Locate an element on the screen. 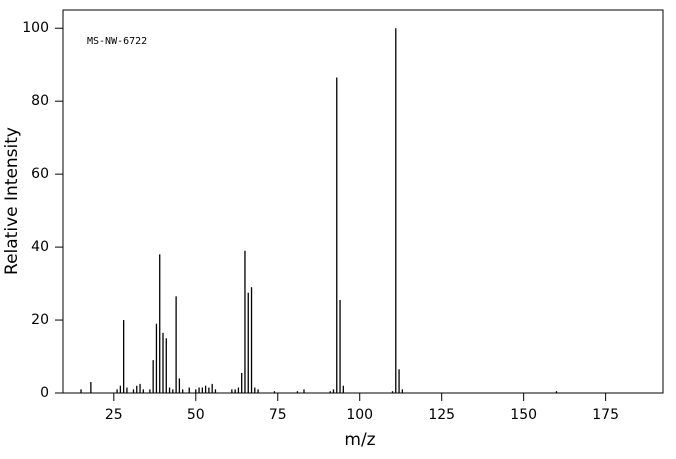 The image size is (676, 459). x-tick-label: 125 is located at coordinates (441, 415).